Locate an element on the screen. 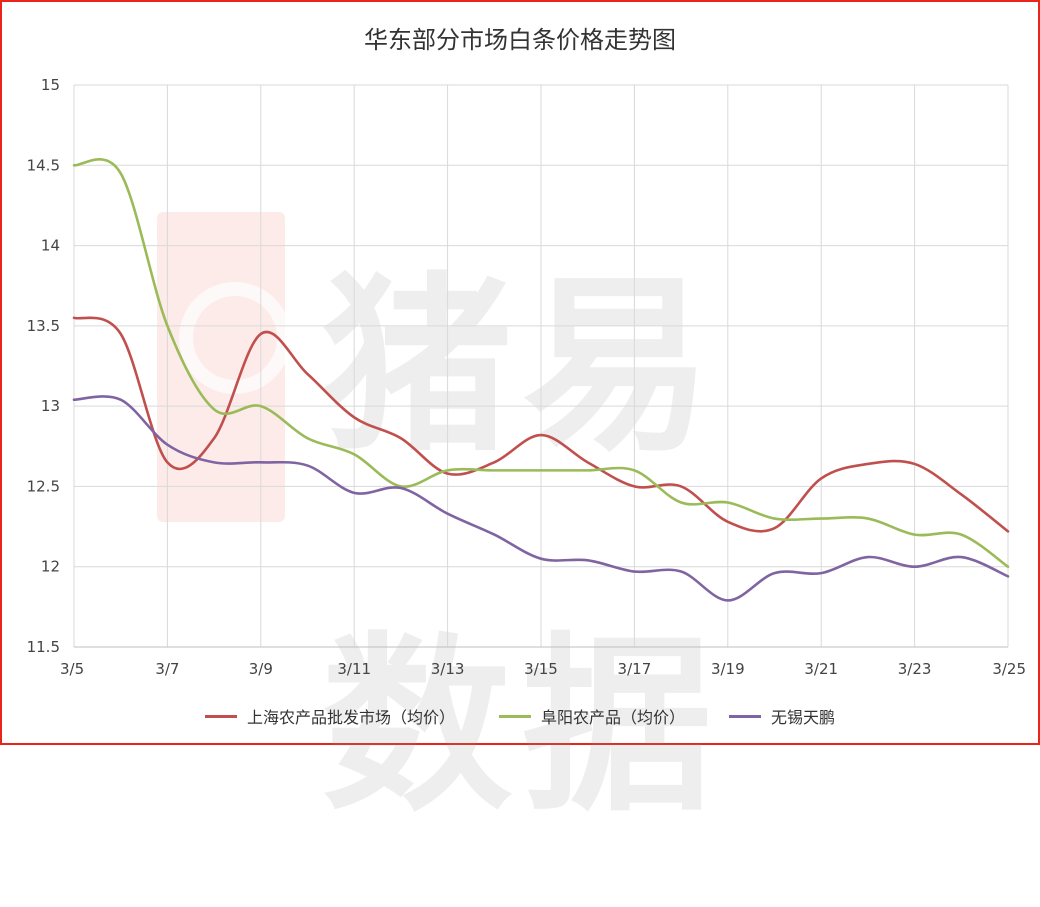 The height and width of the screenshot is (907, 1040). x-tick-label: 3/23 is located at coordinates (915, 669).